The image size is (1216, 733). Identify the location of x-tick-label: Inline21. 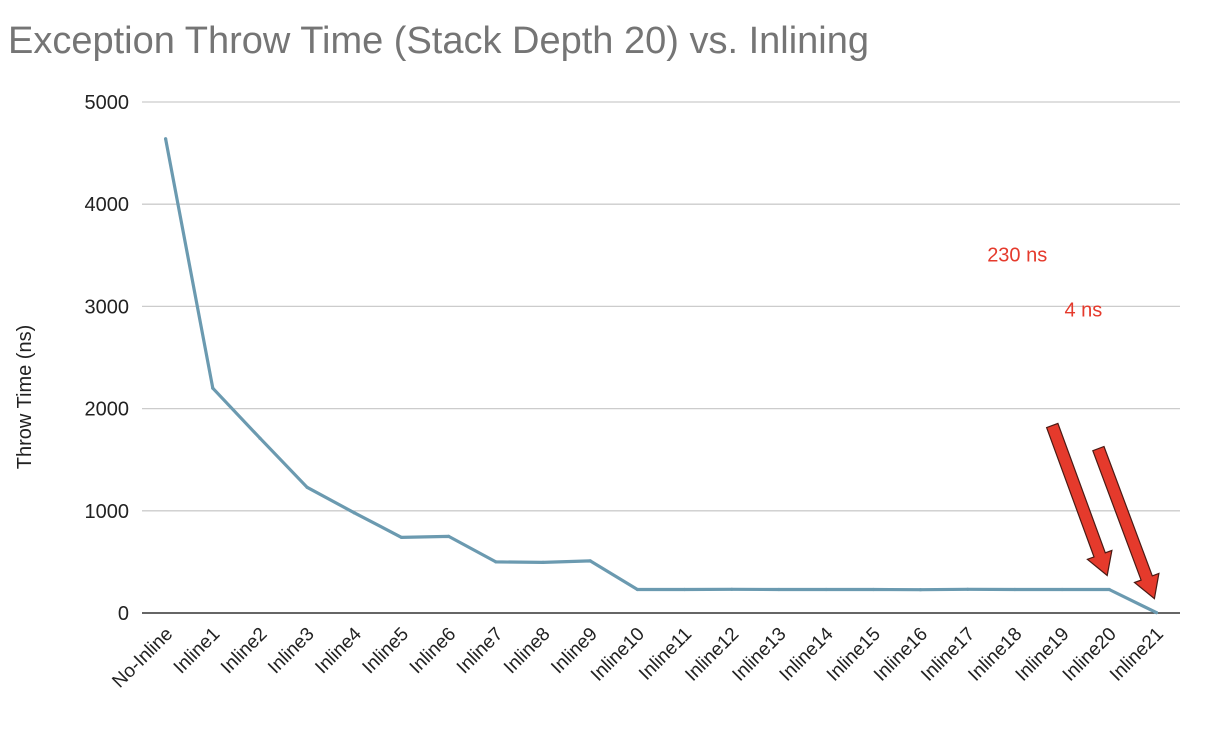
(1137, 655).